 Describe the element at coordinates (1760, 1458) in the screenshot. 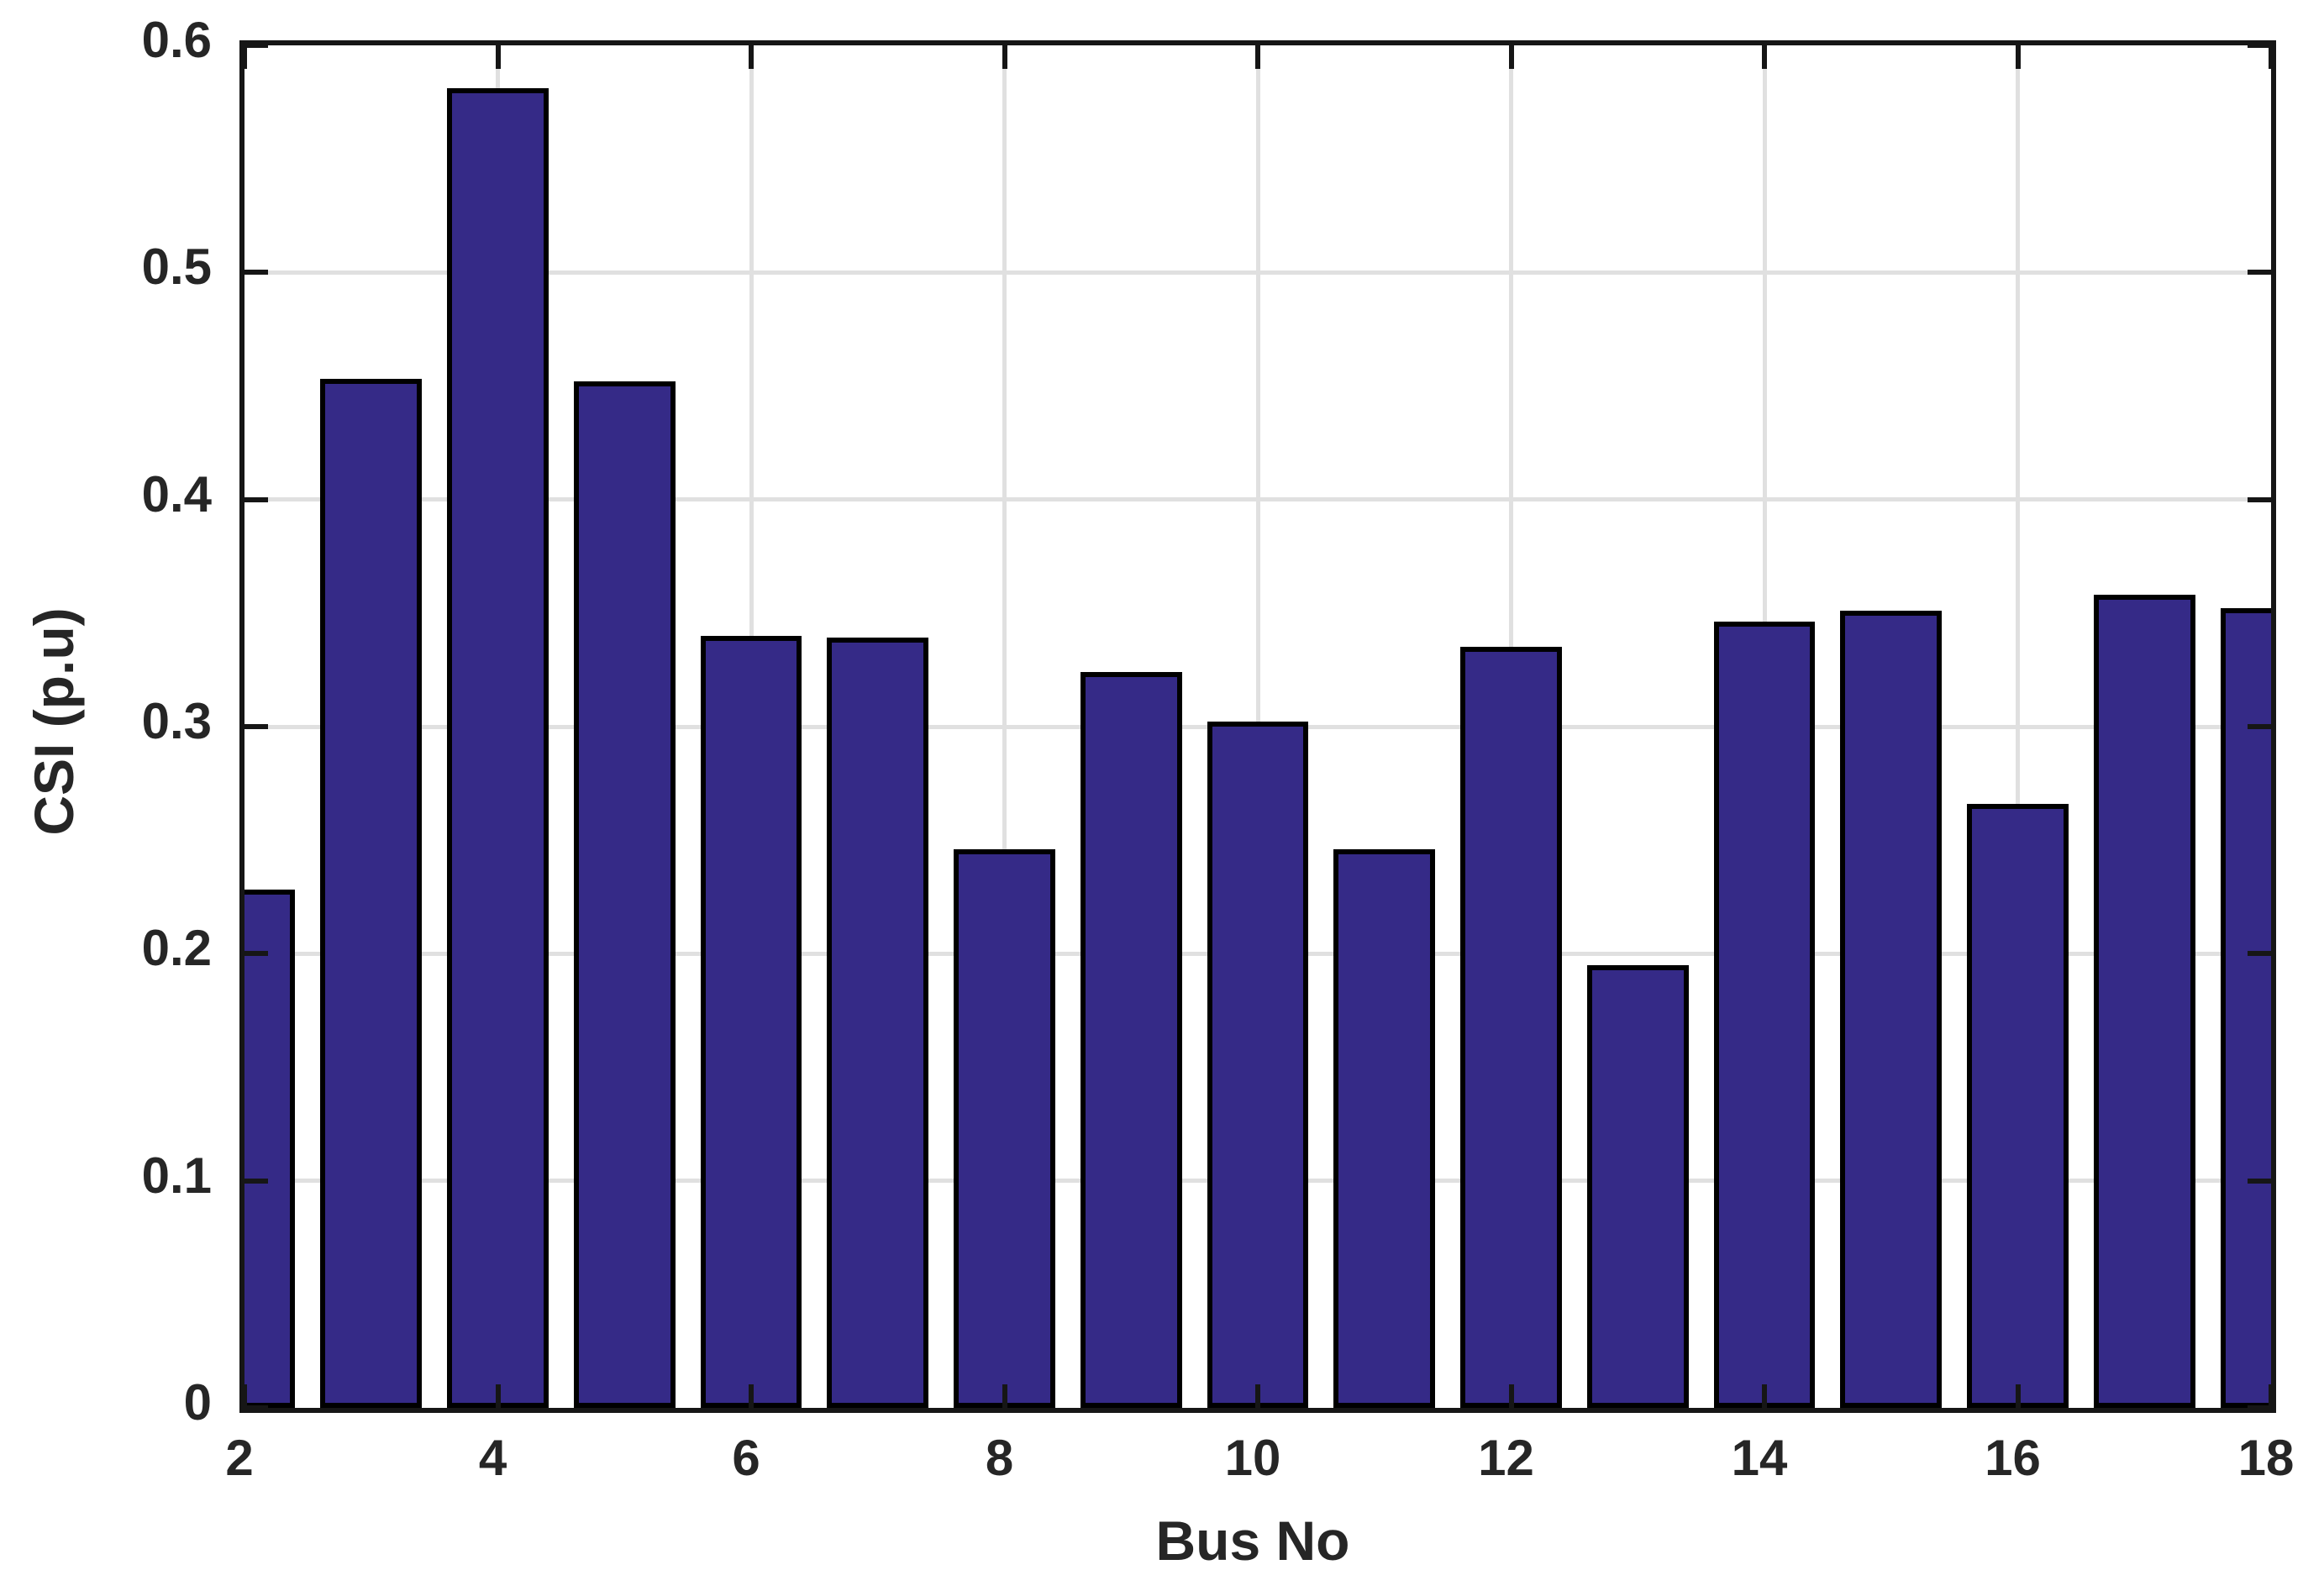

I see `x-tick-label: 14` at that location.